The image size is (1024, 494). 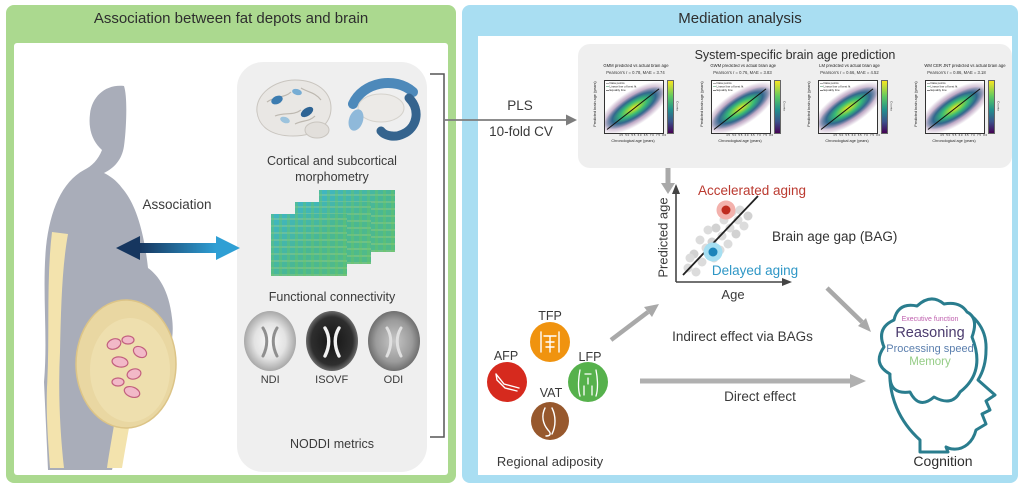 I want to click on cognition-head-icon, so click(x=937, y=375).